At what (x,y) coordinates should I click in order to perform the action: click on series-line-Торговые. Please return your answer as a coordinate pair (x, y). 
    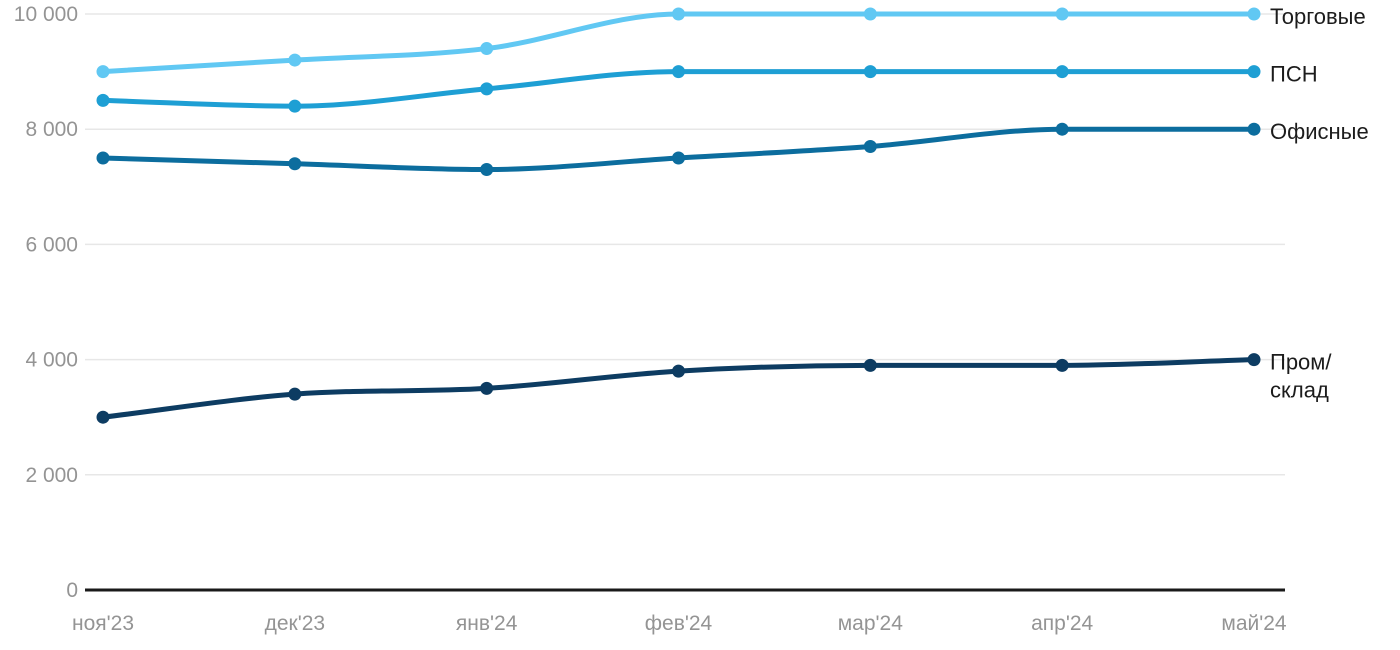
    Looking at the image, I should click on (678, 43).